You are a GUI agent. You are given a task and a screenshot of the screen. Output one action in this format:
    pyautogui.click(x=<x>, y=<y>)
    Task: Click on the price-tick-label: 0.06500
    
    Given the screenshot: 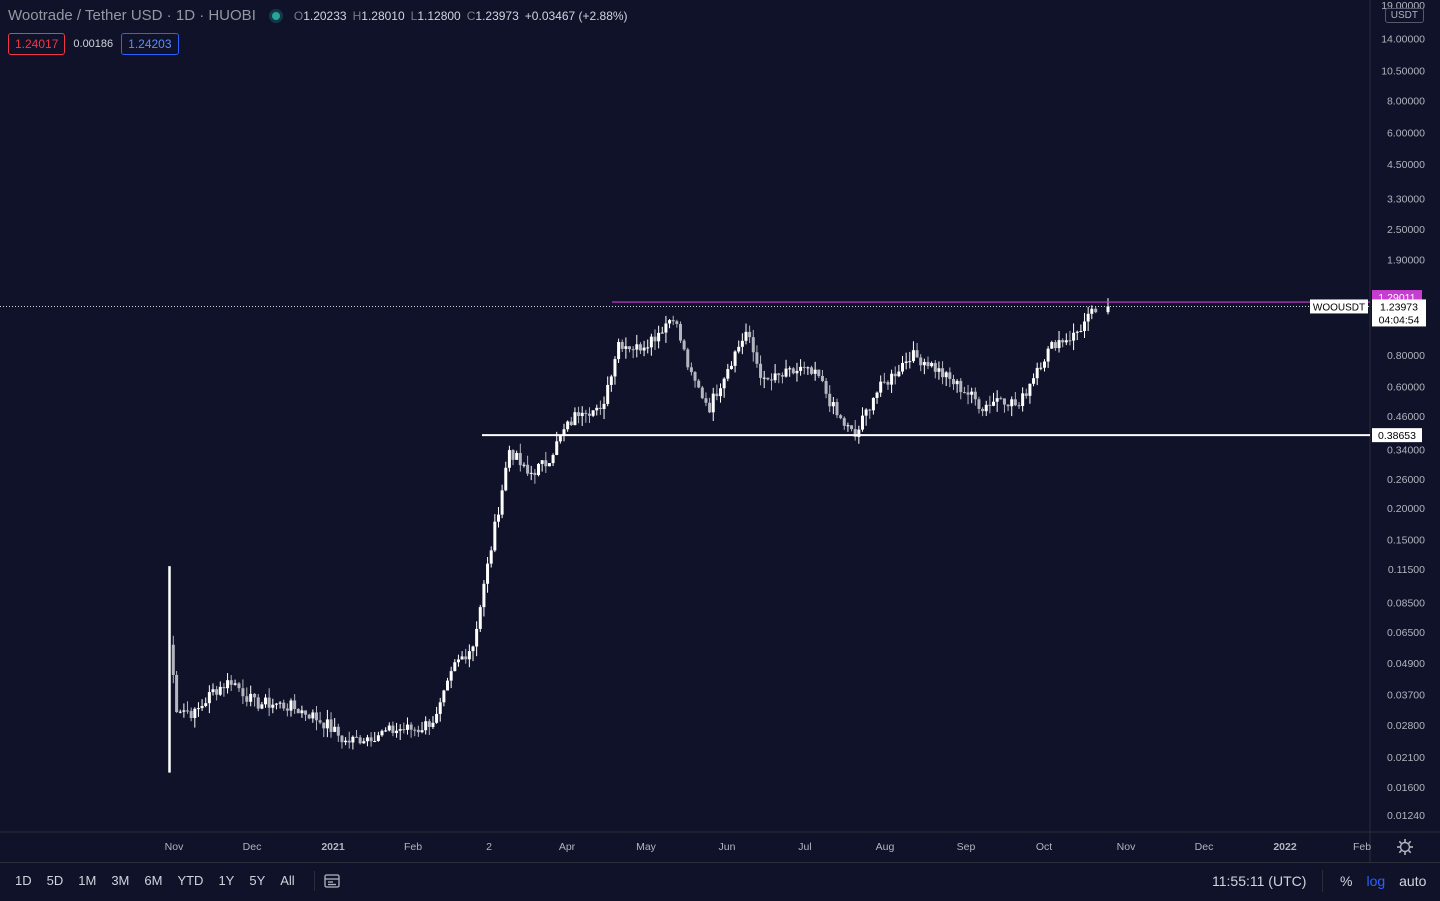 What is the action you would take?
    pyautogui.click(x=1406, y=633)
    